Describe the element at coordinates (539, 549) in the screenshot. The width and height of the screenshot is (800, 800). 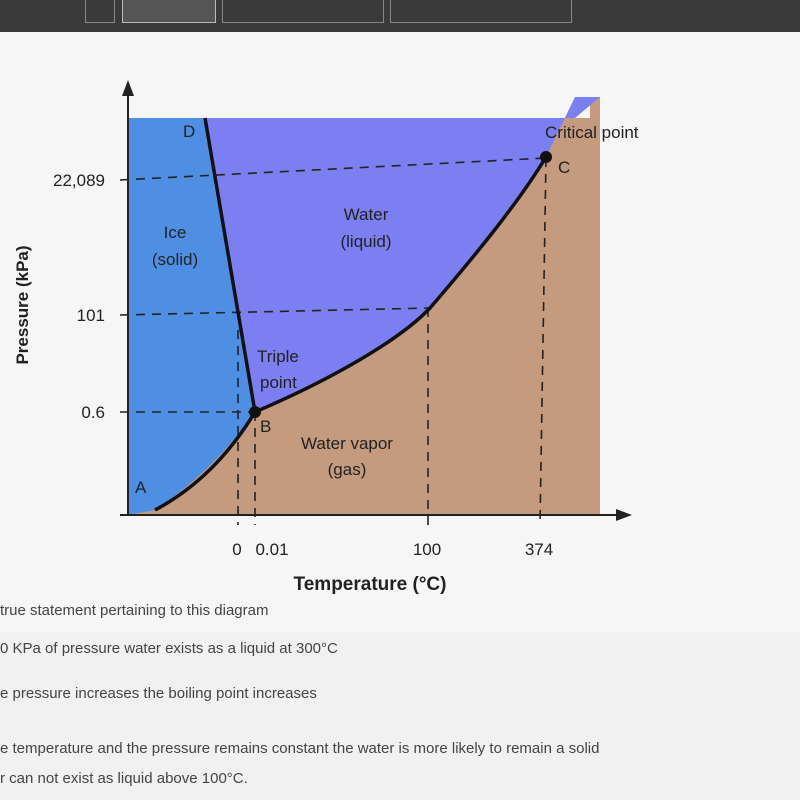
I see `x-tick-label: 374` at that location.